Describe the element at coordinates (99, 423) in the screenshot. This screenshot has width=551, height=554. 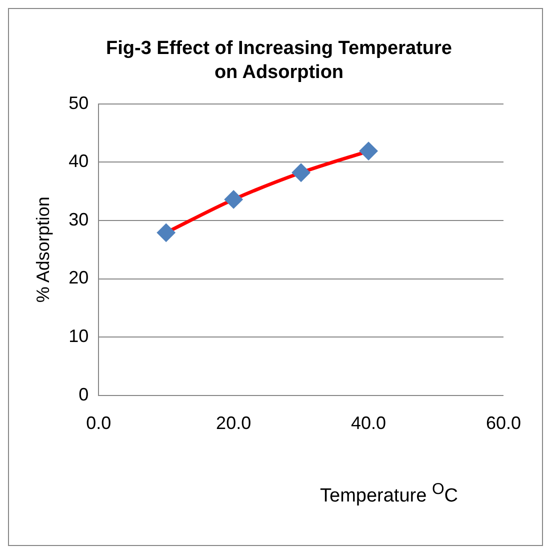
I see `x-tick-label: 0.0` at that location.